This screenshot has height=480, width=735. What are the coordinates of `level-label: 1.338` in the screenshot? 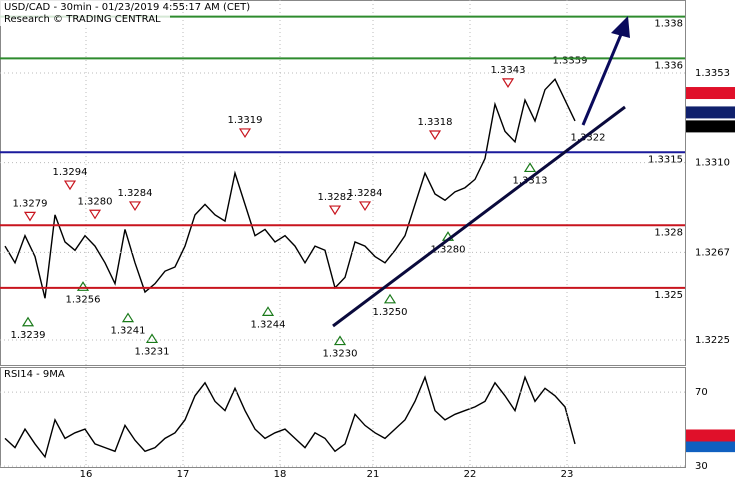 It's located at (668, 24).